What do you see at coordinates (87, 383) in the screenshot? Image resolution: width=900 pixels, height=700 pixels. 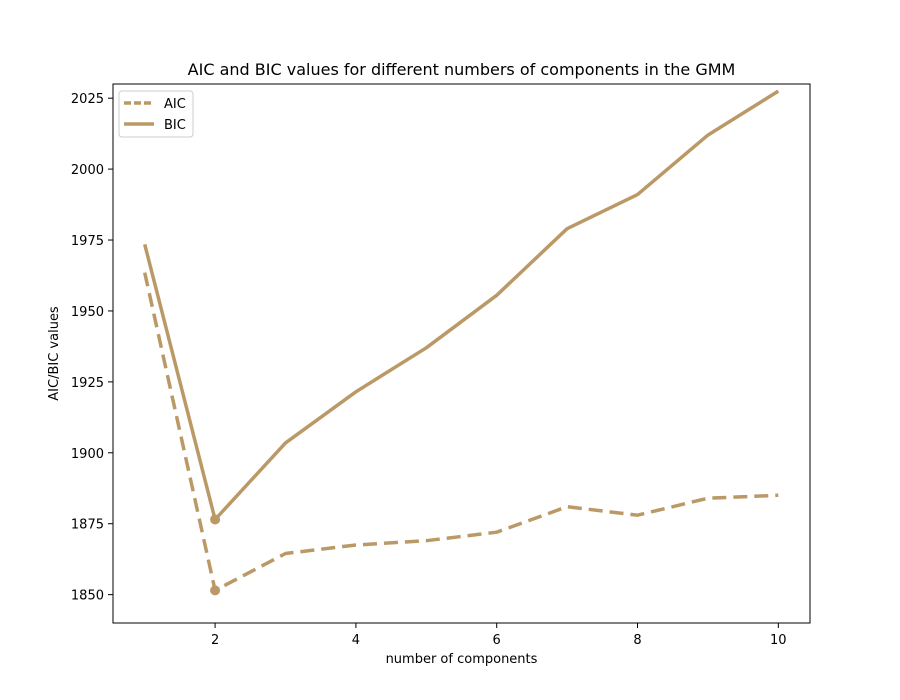 I see `y-tick-label: 1925` at bounding box center [87, 383].